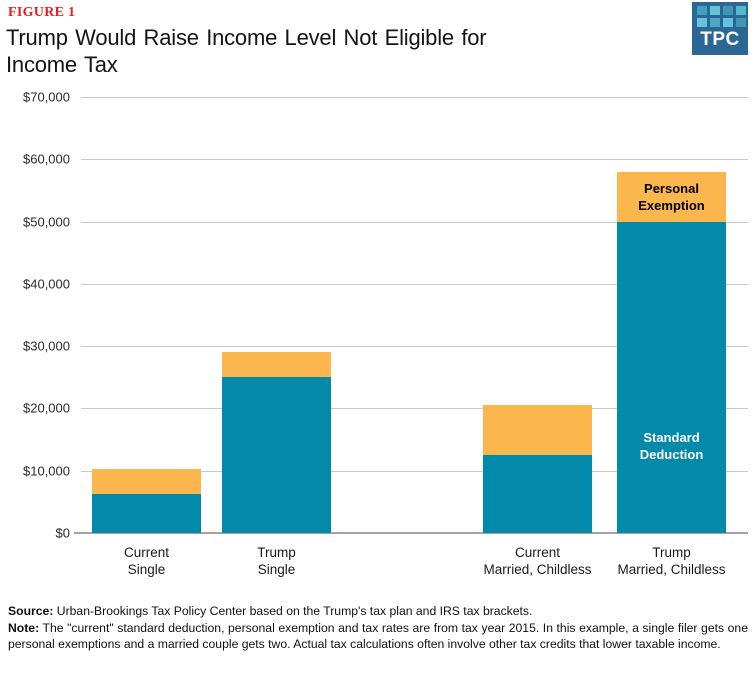 The height and width of the screenshot is (676, 754). Describe the element at coordinates (62, 64) in the screenshot. I see `chart-title-line-2: Income Tax` at that location.